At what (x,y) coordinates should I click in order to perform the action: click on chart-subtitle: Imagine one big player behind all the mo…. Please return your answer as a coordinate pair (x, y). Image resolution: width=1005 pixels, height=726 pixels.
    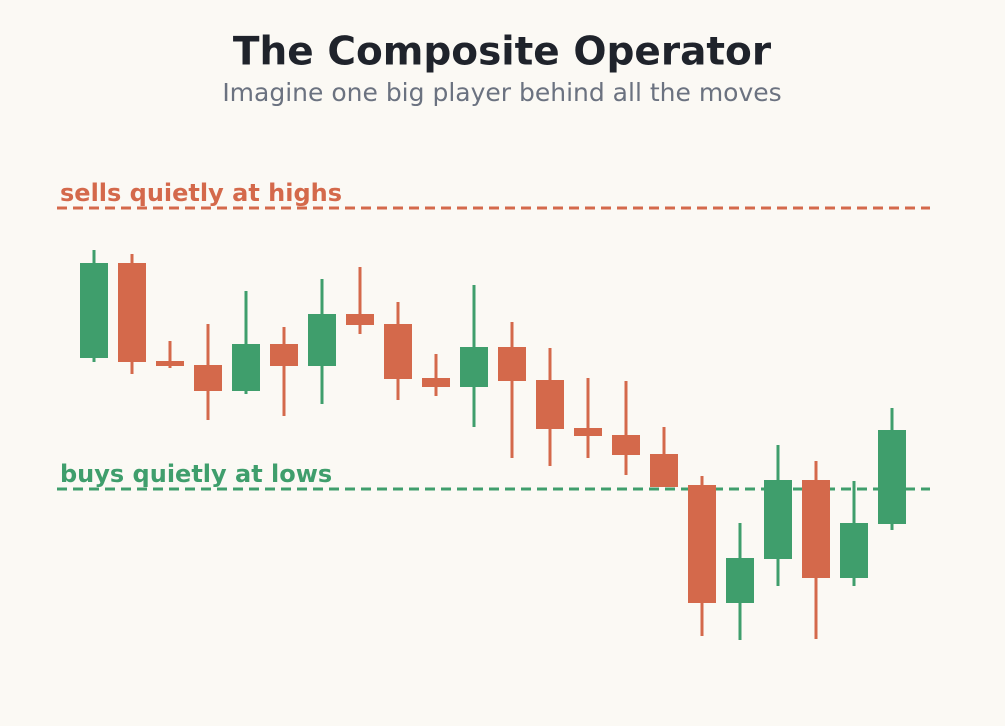
    Looking at the image, I should click on (501, 92).